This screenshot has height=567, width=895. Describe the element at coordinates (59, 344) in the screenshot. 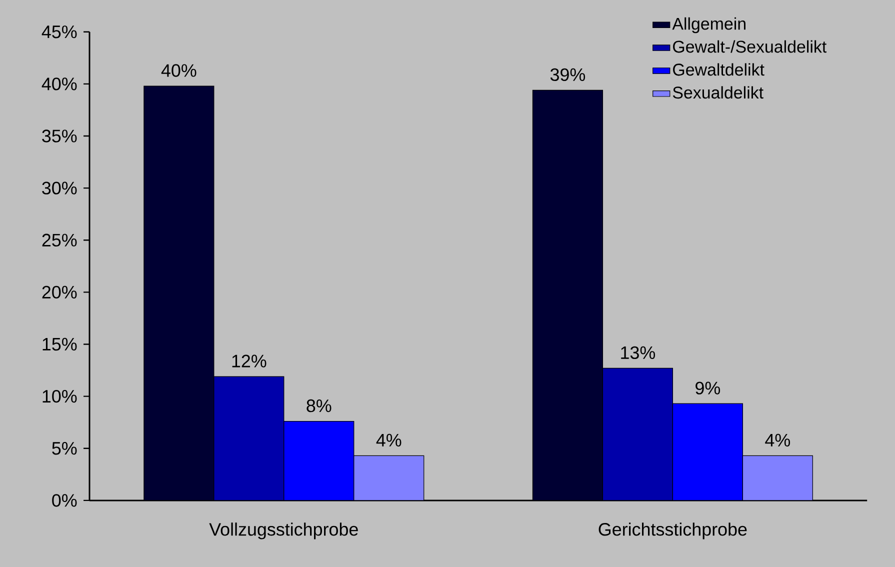

I see `y-tick-label: 15%` at that location.